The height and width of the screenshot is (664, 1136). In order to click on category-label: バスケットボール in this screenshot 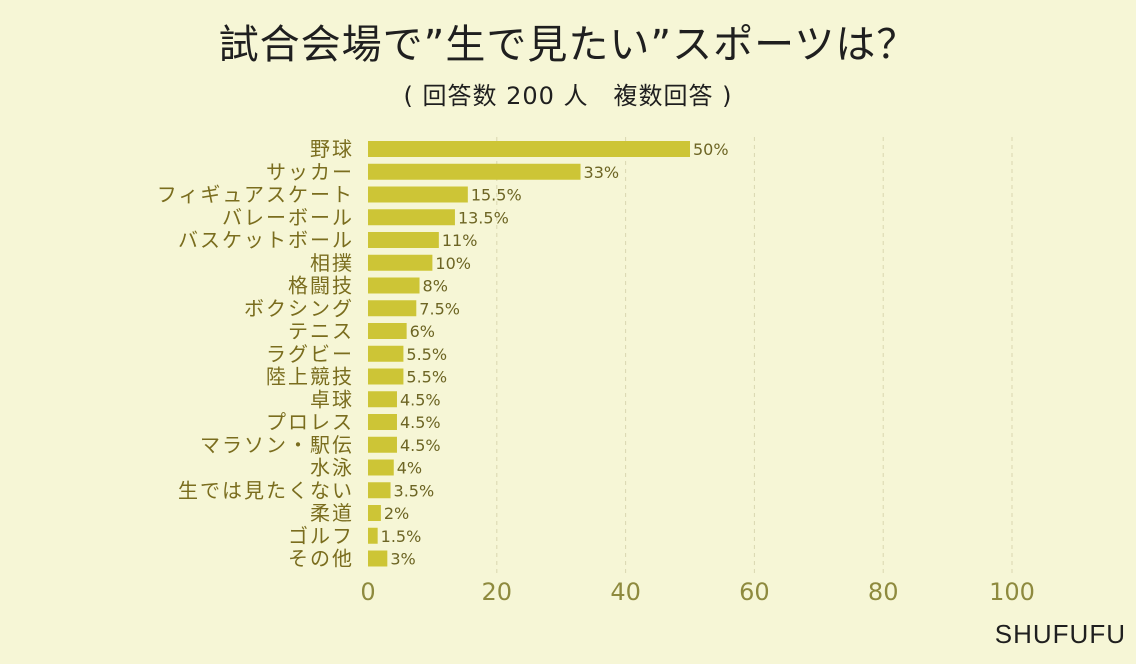, I will do `click(266, 240)`.